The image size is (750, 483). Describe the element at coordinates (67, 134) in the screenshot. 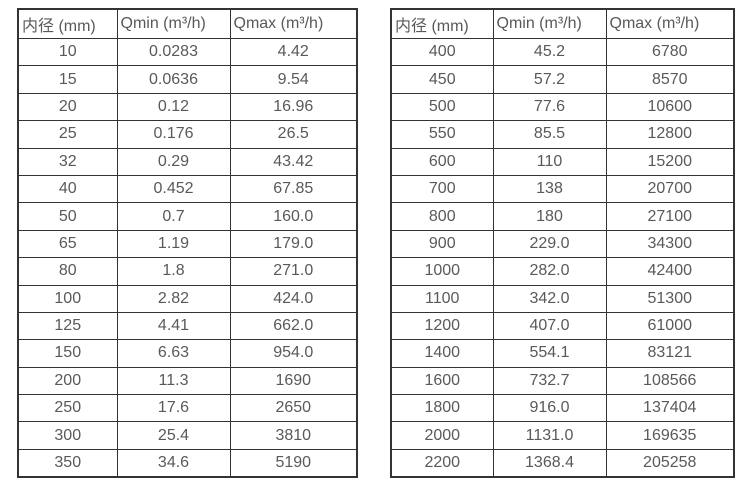

I see `diameter-cell: 25` at that location.